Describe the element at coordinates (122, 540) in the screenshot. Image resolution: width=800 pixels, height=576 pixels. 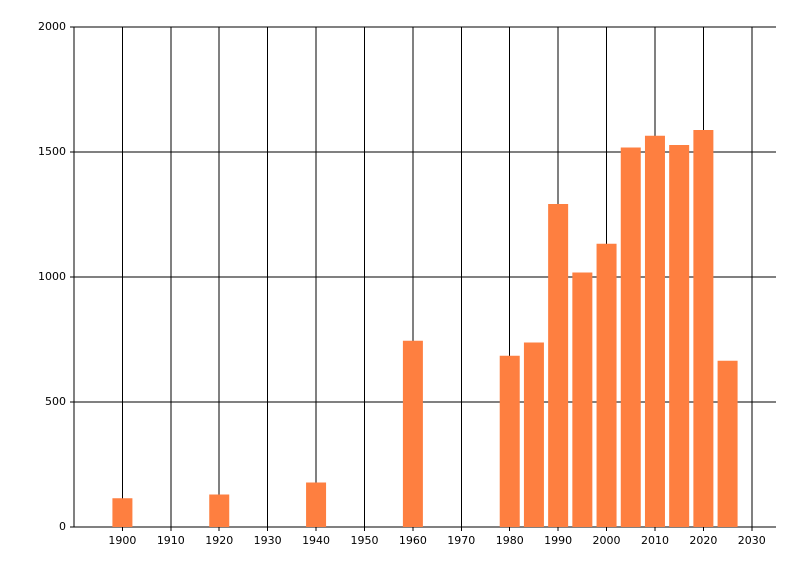
I see `x-tick-label: 1900` at that location.